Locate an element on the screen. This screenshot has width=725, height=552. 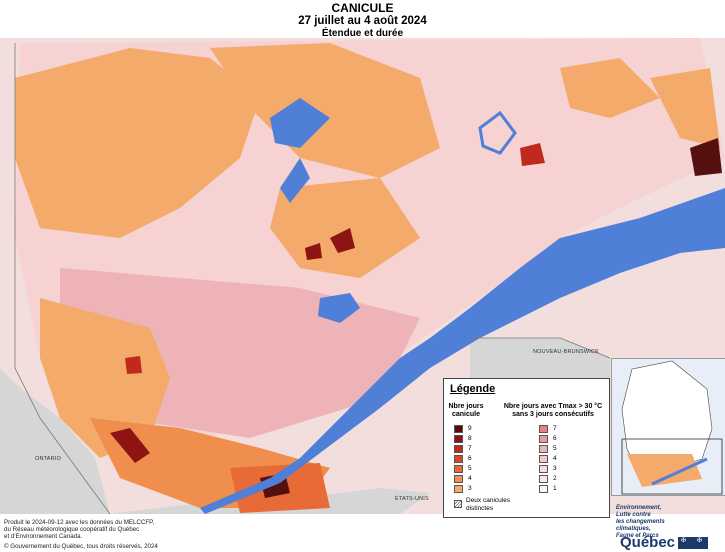
legend-hatch-swatch is located at coordinates (458, 504).